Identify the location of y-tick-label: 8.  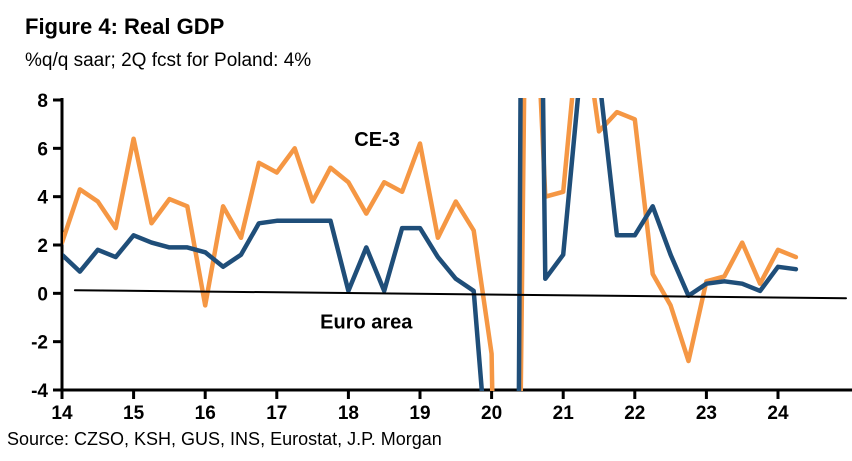
(42, 101).